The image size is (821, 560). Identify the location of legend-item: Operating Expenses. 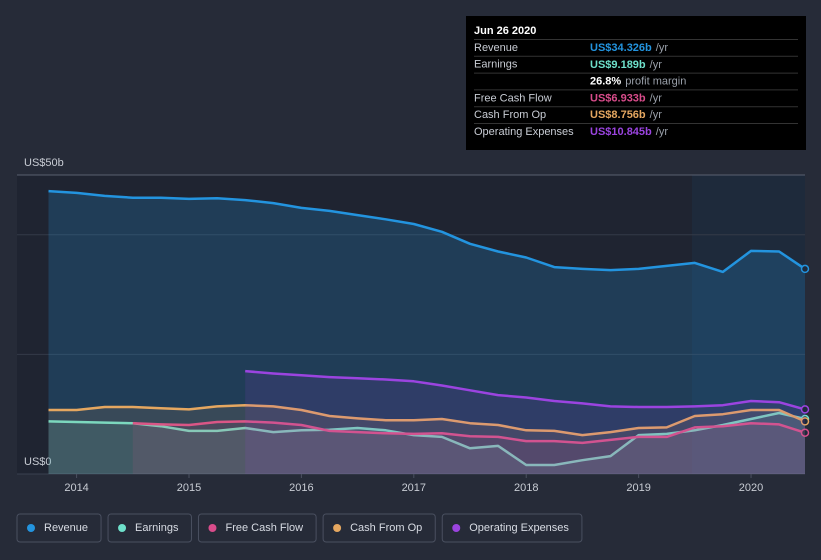
(512, 528).